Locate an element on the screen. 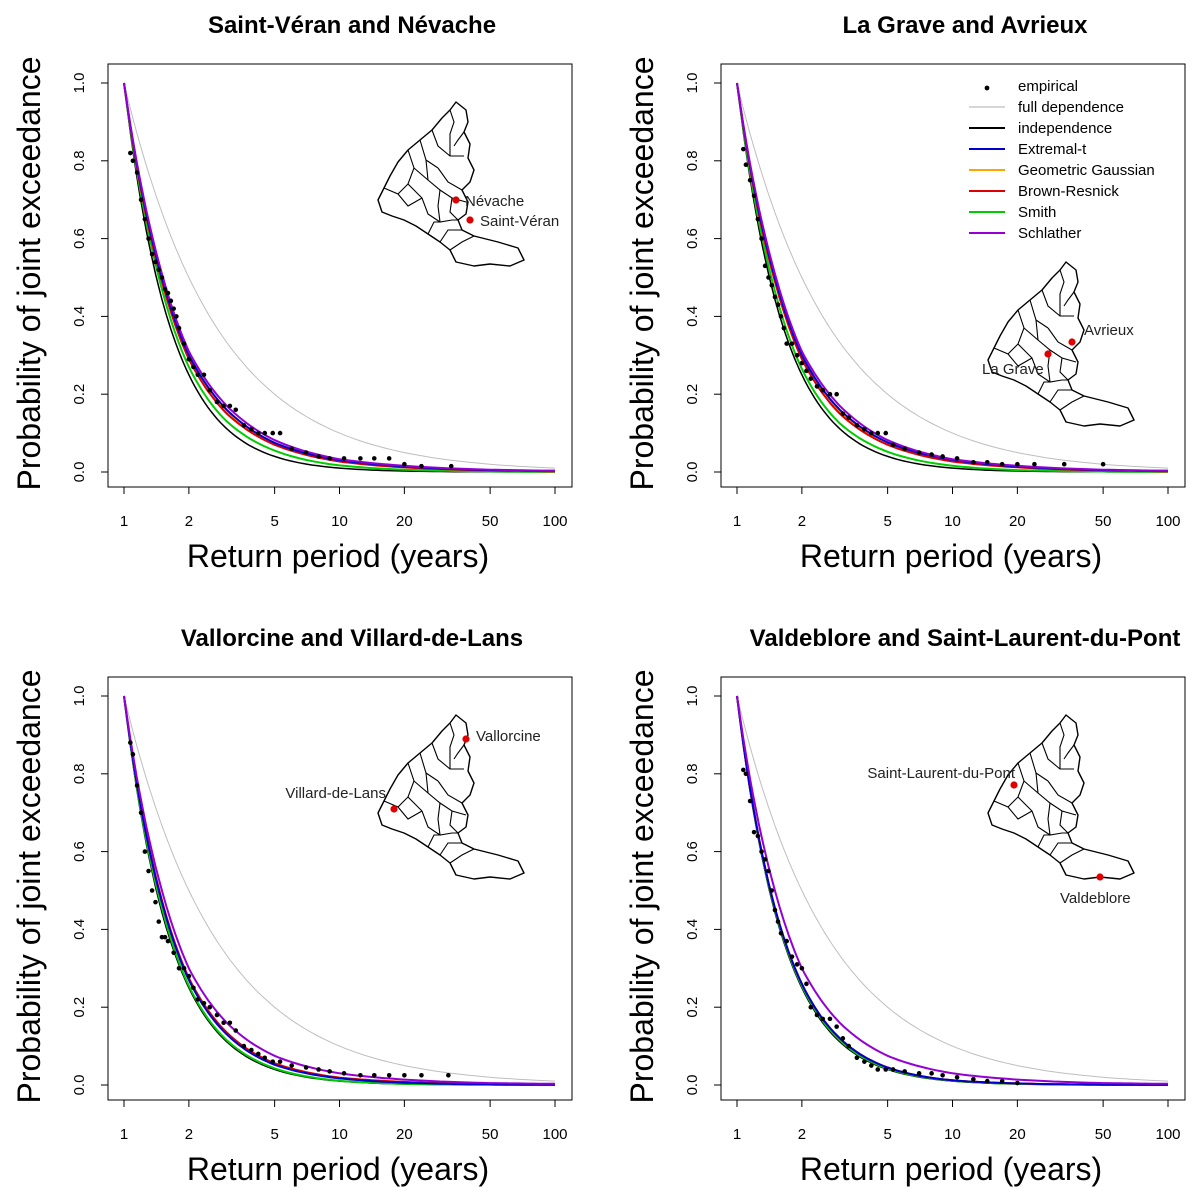  panel-title: La Grave and Avrieux is located at coordinates (966, 25).